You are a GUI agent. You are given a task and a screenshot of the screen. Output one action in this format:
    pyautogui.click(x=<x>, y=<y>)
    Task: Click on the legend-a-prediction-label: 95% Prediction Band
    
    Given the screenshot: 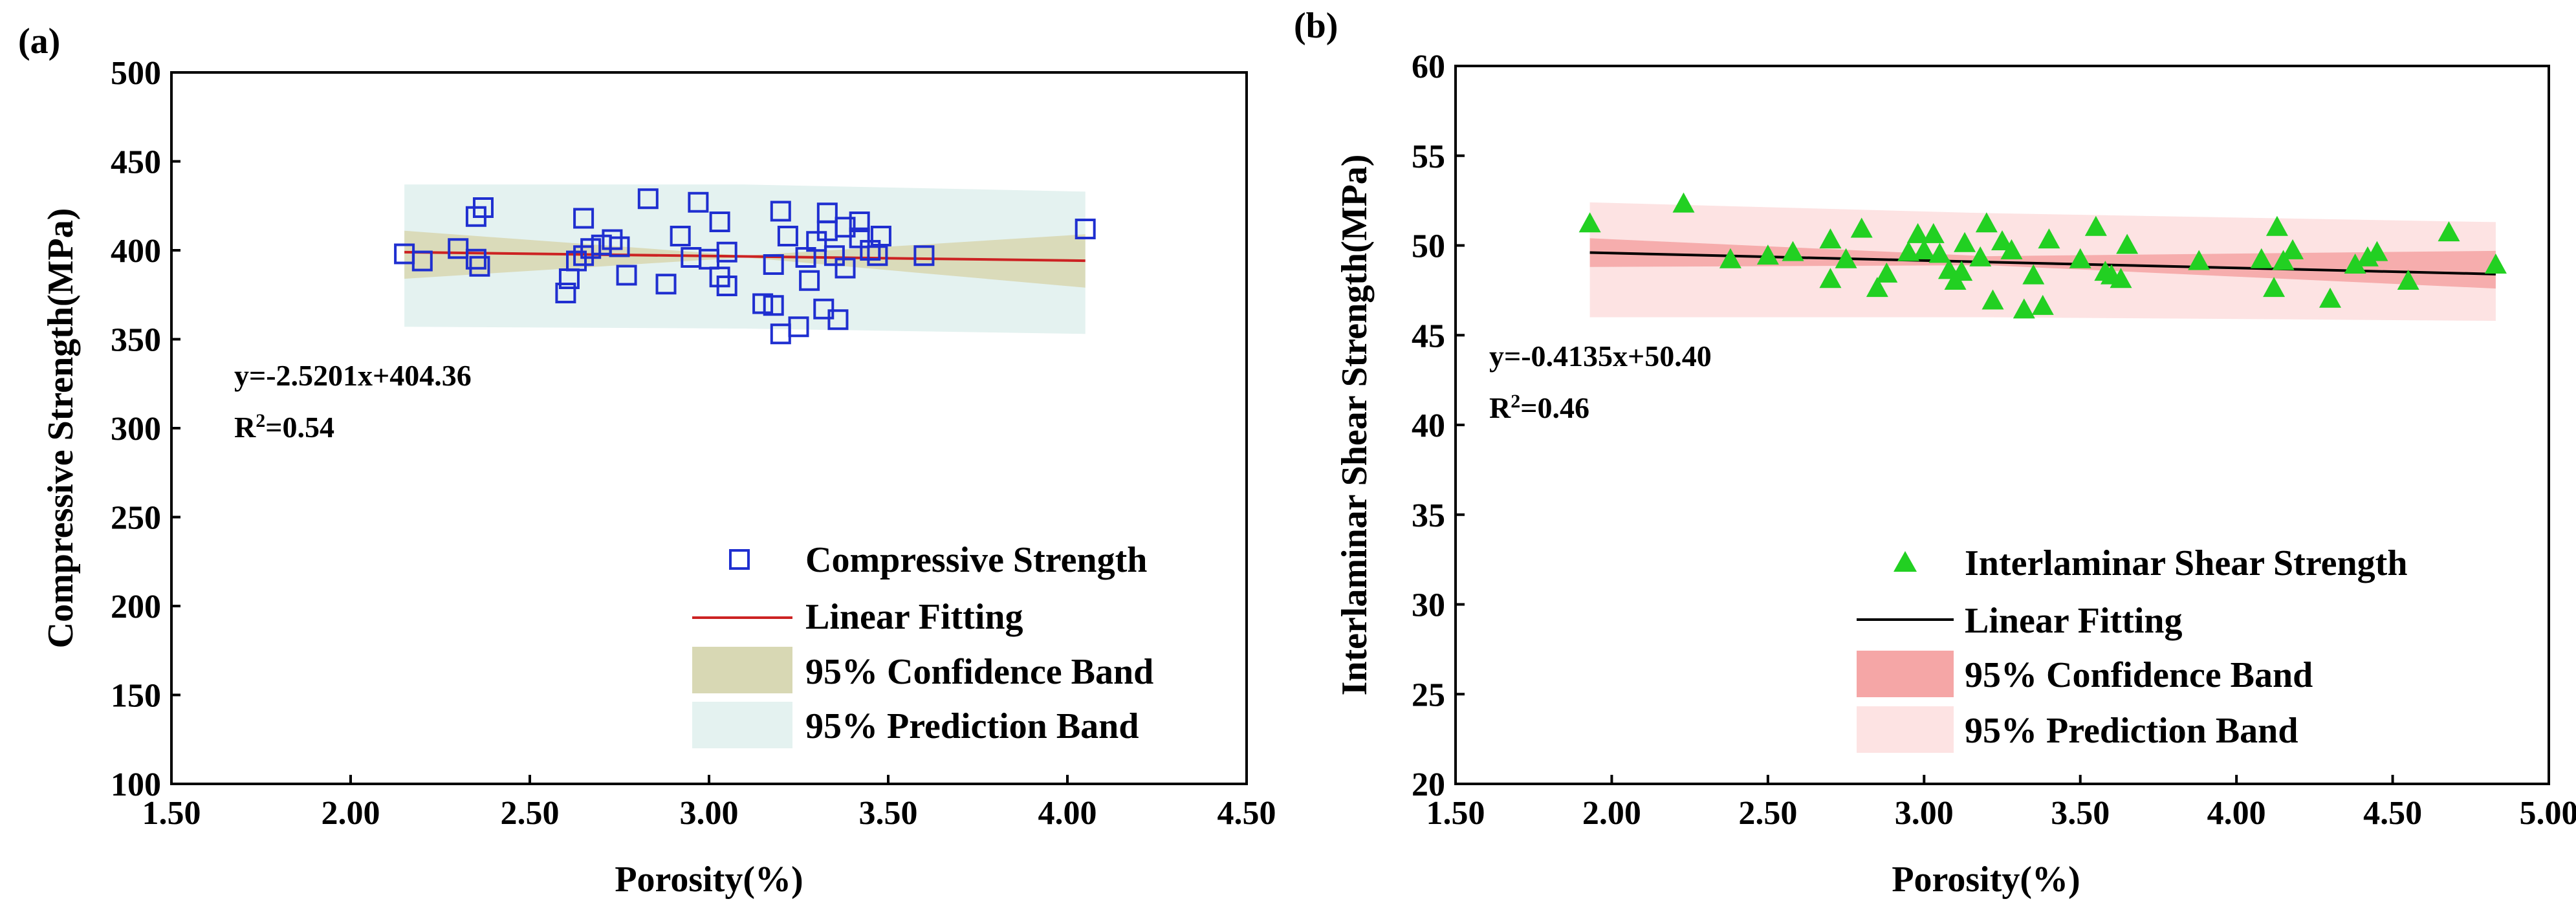 What is the action you would take?
    pyautogui.click(x=972, y=726)
    